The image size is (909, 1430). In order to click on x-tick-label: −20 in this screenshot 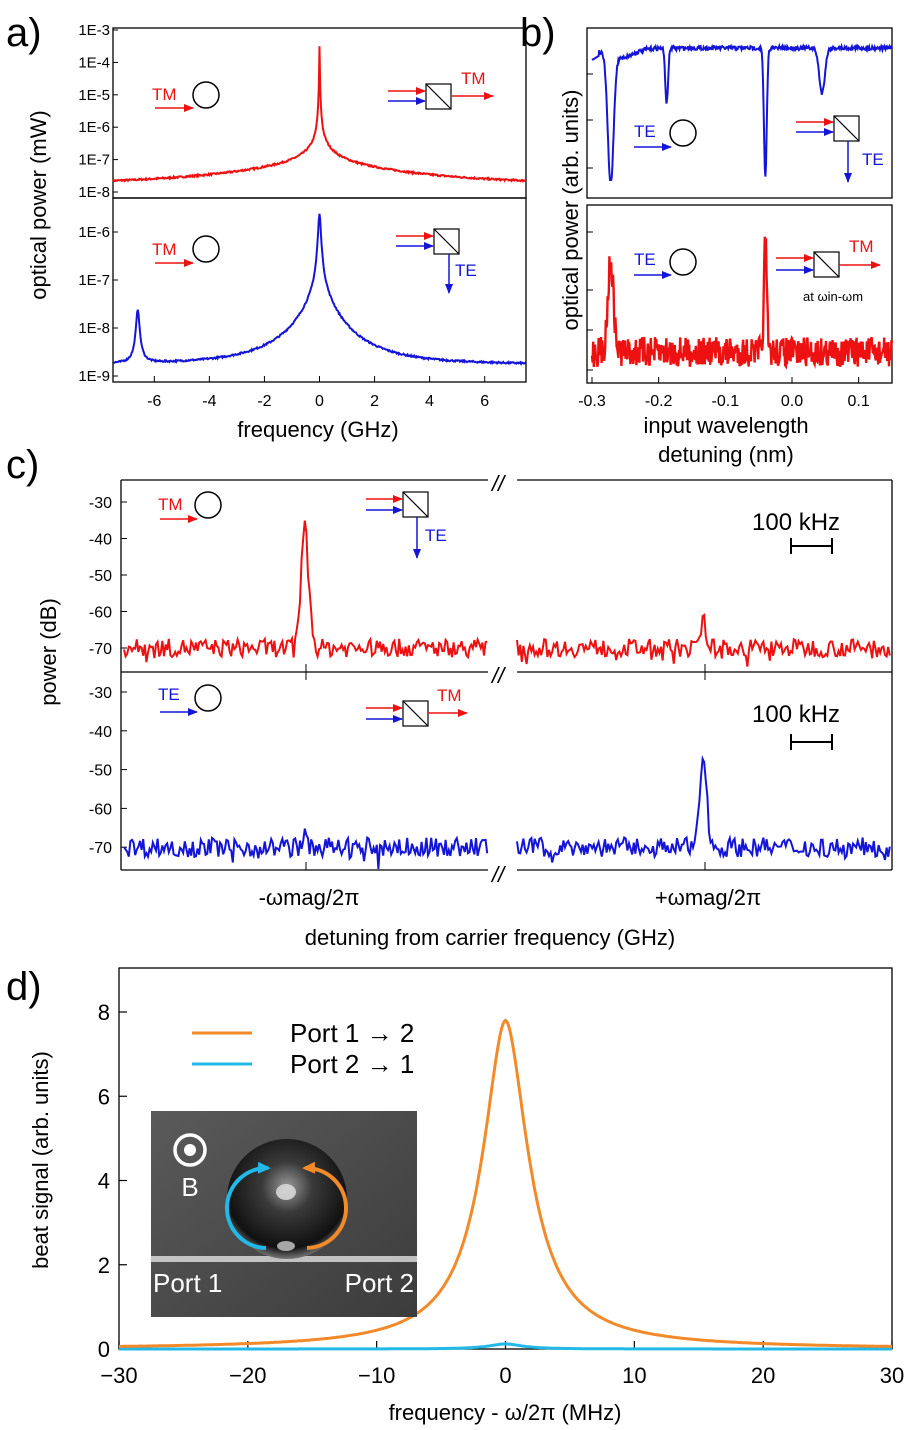, I will do `click(247, 1375)`.